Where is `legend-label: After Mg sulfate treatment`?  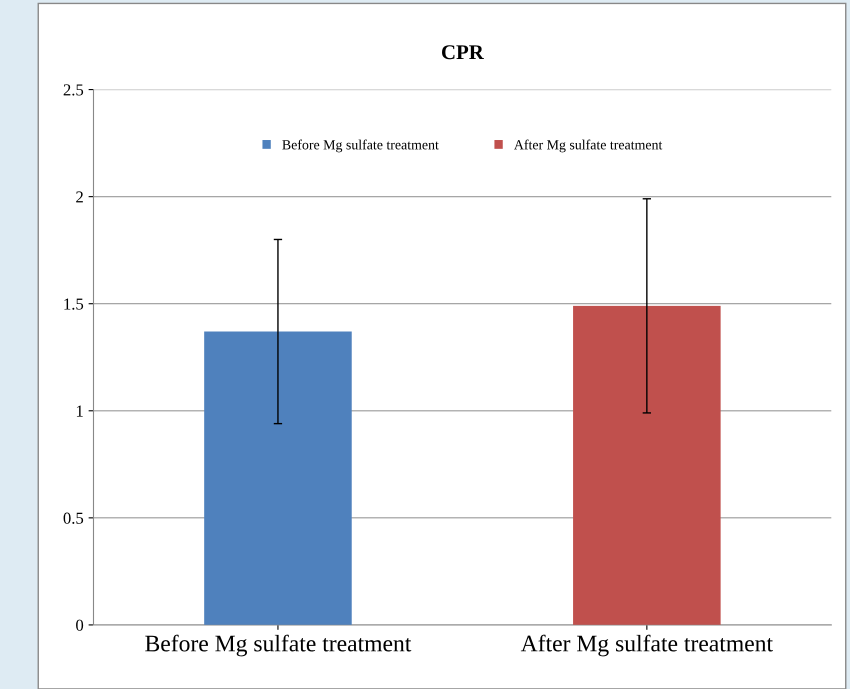
legend-label: After Mg sulfate treatment is located at coordinates (588, 146).